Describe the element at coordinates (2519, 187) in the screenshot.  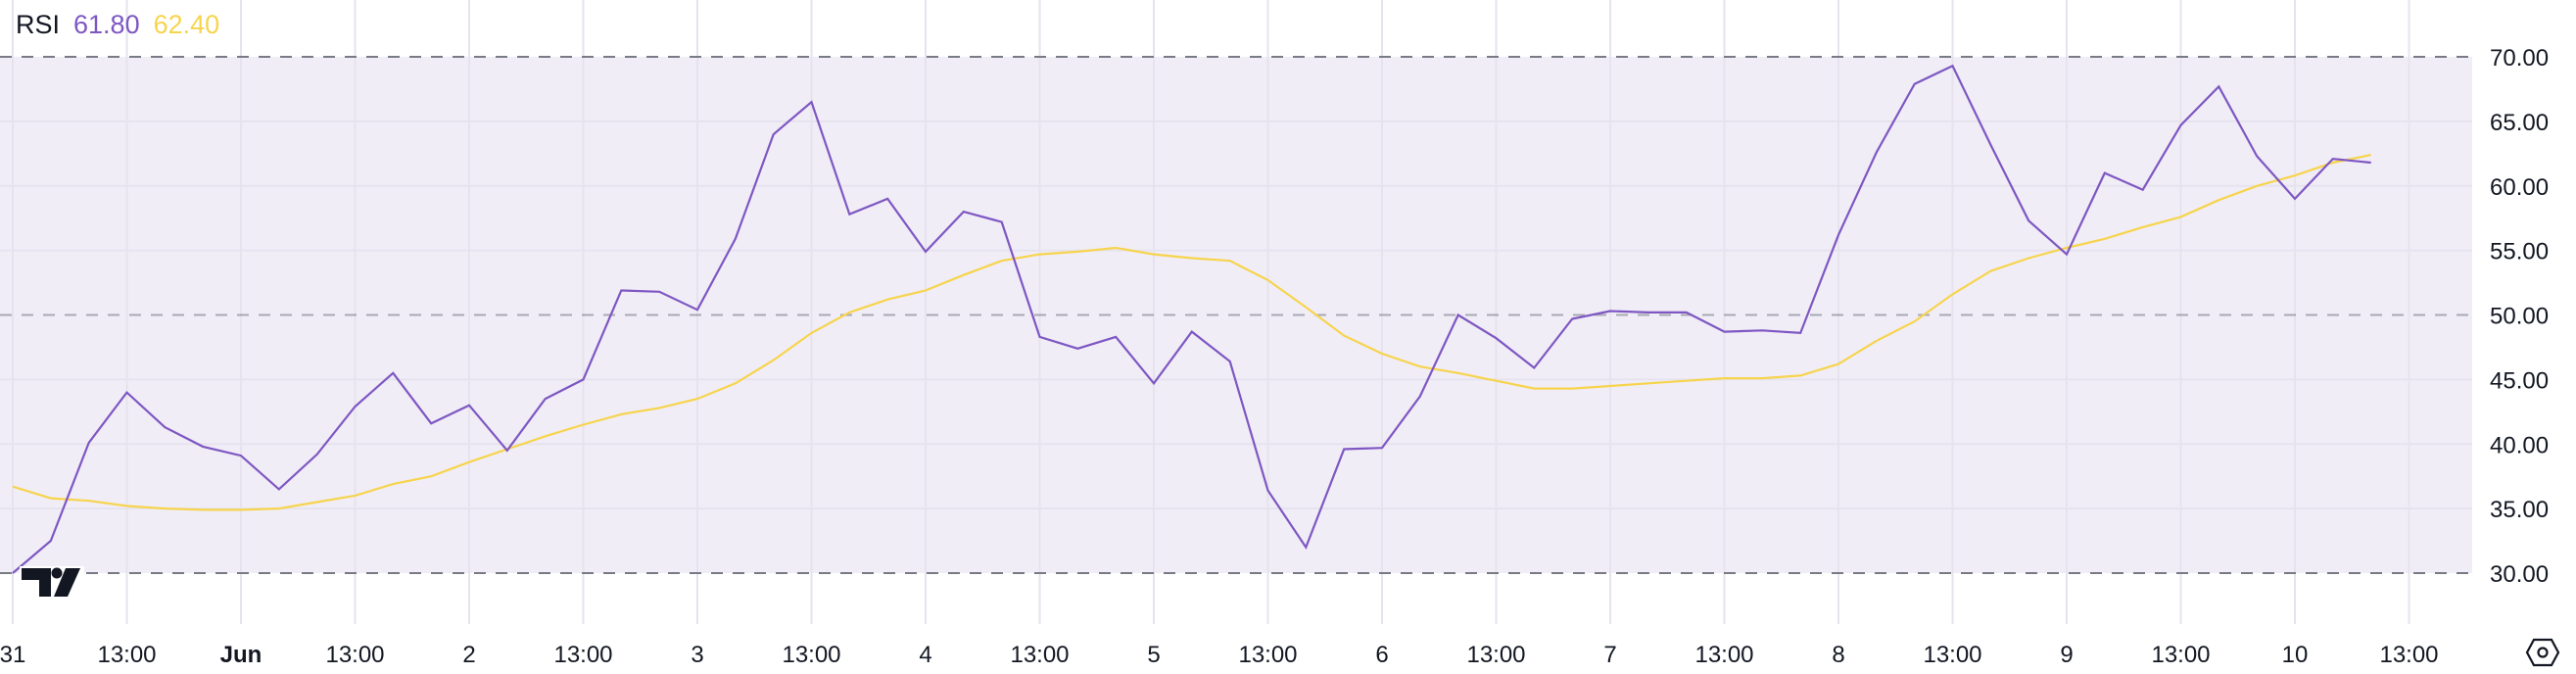
I see `y-tick-label: 60.00` at that location.